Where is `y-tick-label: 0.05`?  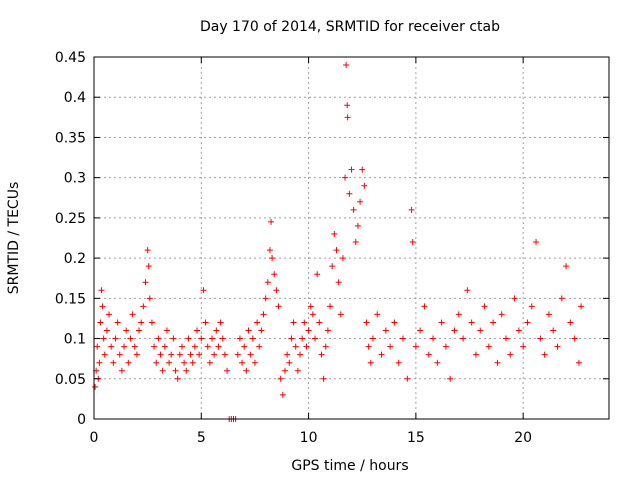
y-tick-label: 0.05 is located at coordinates (70, 380).